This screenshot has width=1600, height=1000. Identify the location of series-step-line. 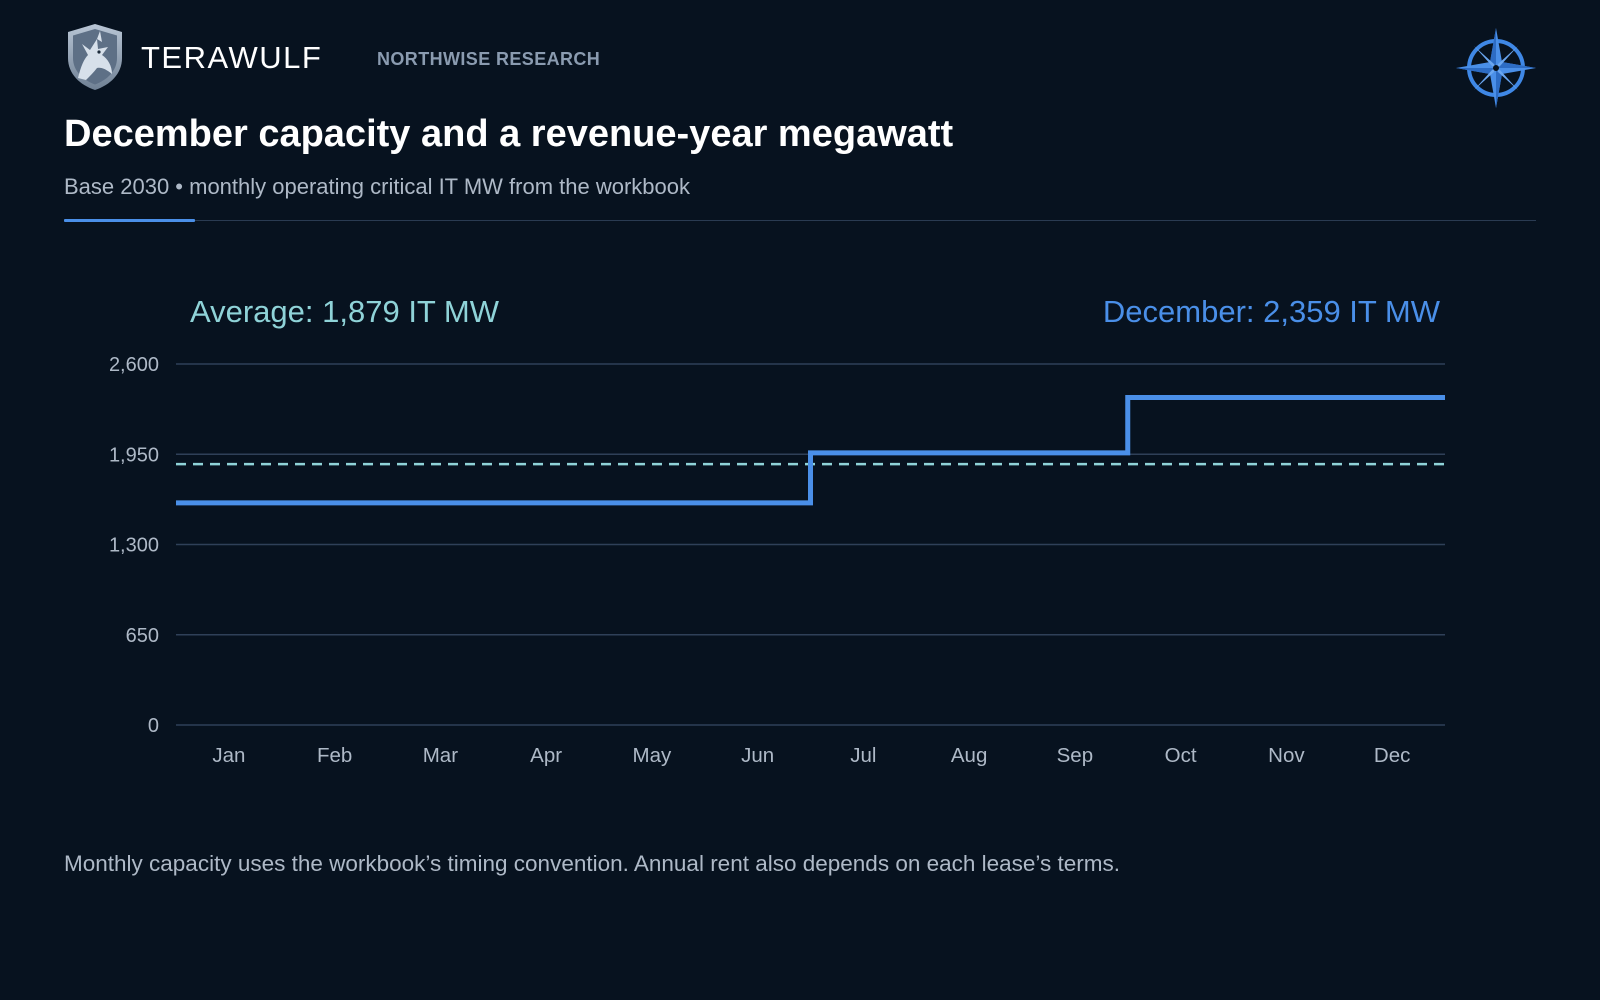
(810, 450).